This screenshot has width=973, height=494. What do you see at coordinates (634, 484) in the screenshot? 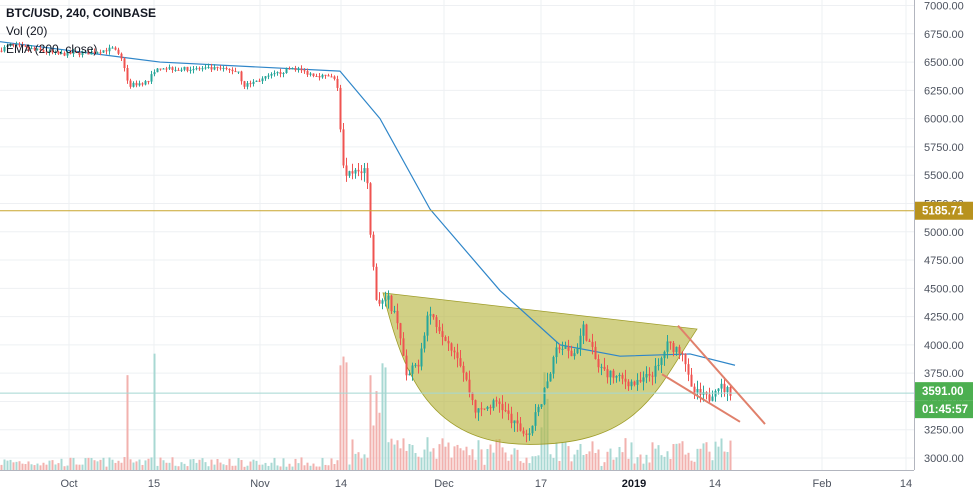
I see `x-tick-label: 2019` at bounding box center [634, 484].